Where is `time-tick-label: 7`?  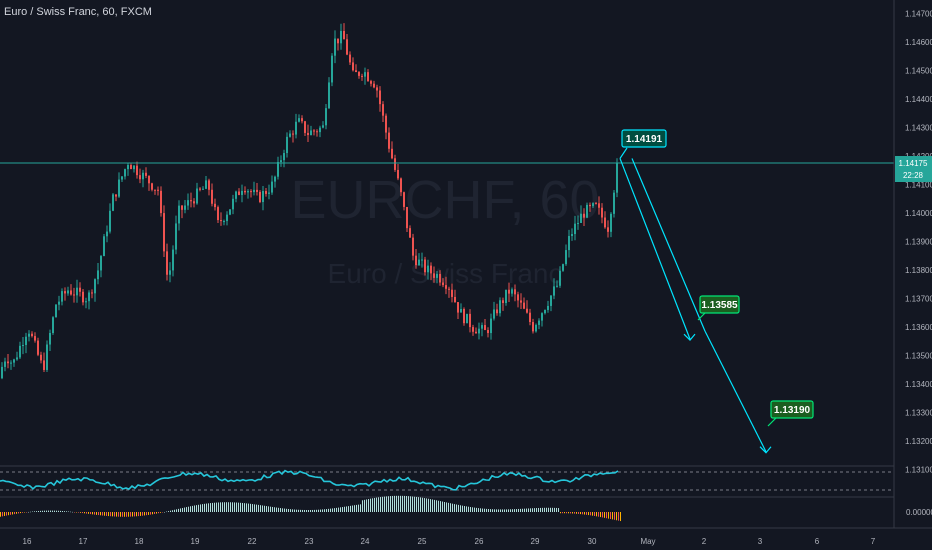 time-tick-label: 7 is located at coordinates (873, 541).